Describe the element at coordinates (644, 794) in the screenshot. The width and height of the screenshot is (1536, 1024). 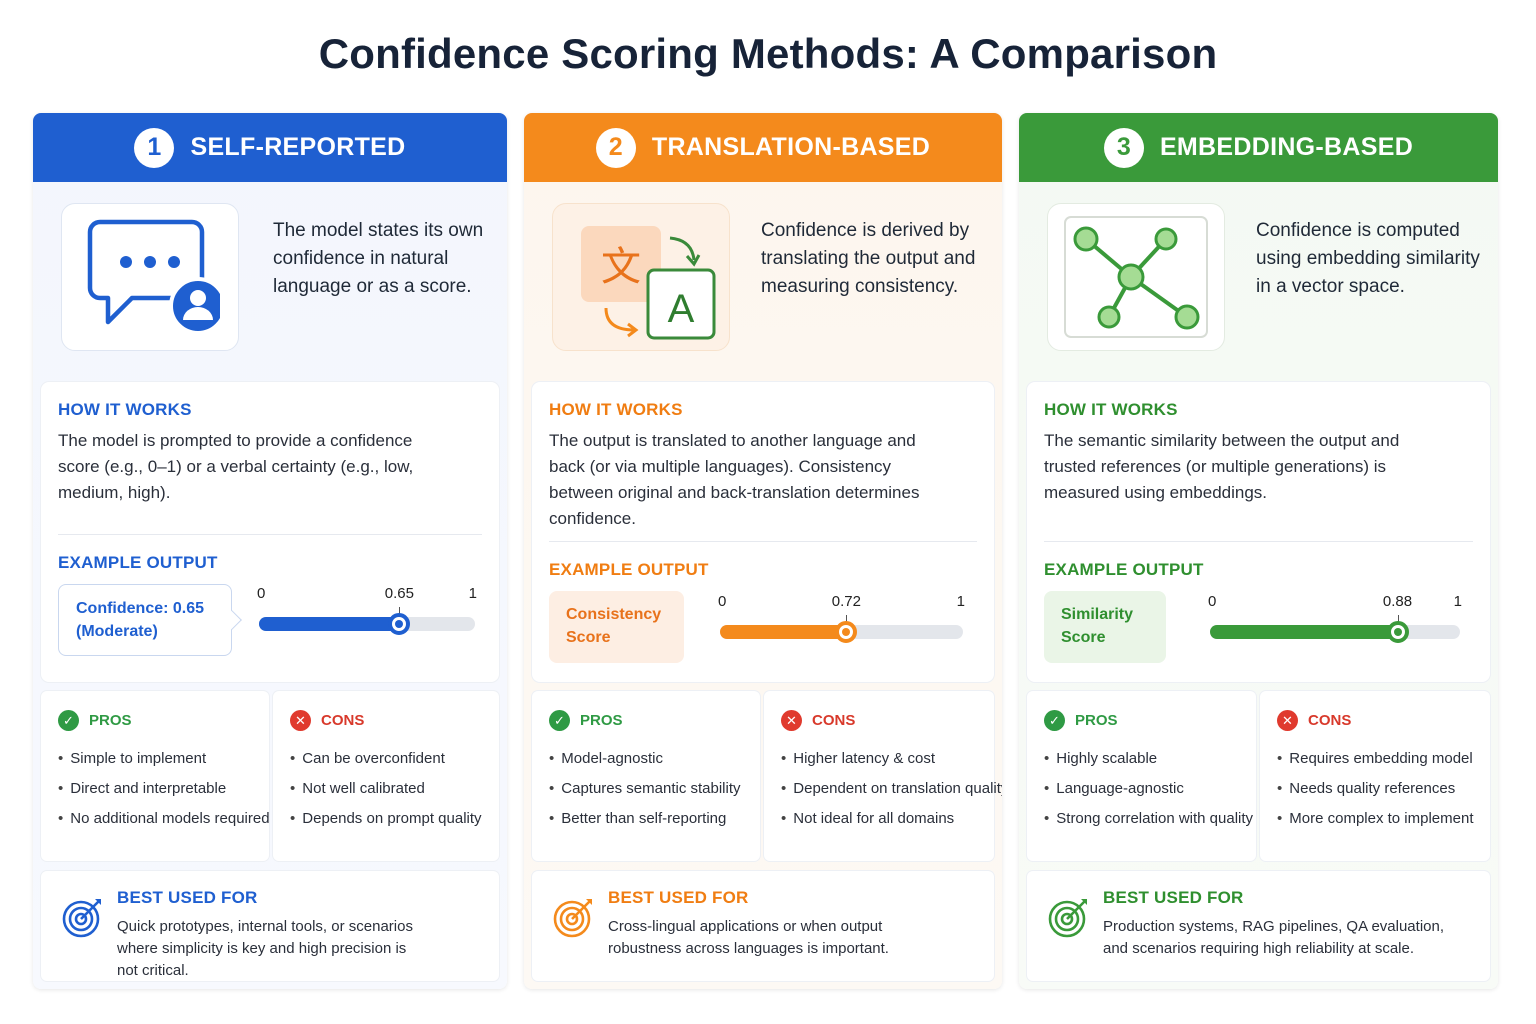
I see `pros-item: Captures semantic stability` at that location.